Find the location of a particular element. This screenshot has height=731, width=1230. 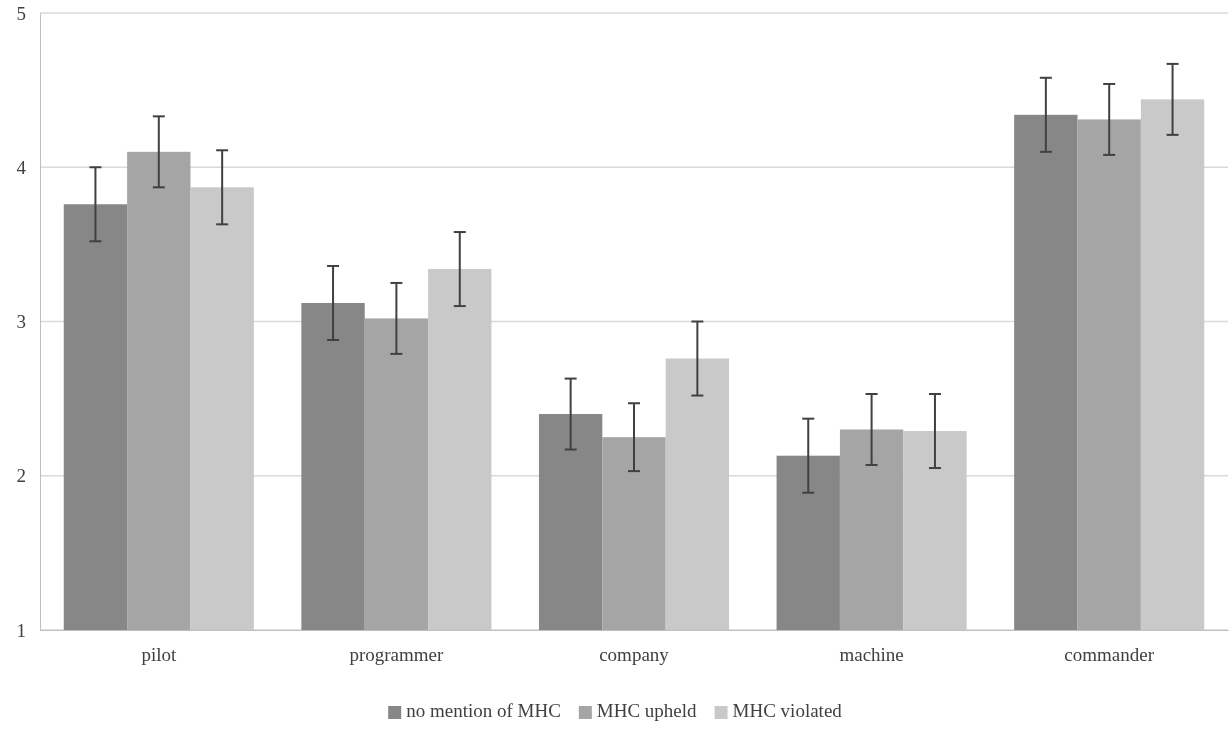

legend-label: no mention of MHC is located at coordinates (483, 710).